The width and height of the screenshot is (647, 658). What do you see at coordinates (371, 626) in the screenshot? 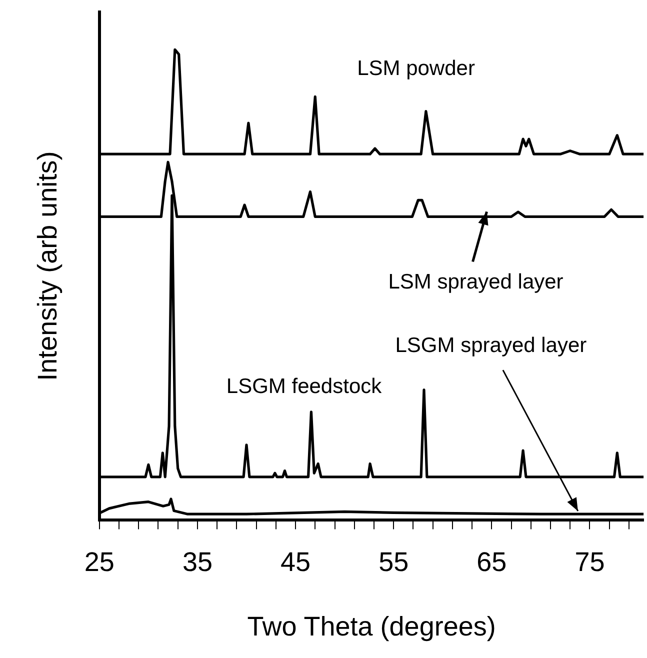
I see `x-axis-title: Two Theta (degrees)` at bounding box center [371, 626].